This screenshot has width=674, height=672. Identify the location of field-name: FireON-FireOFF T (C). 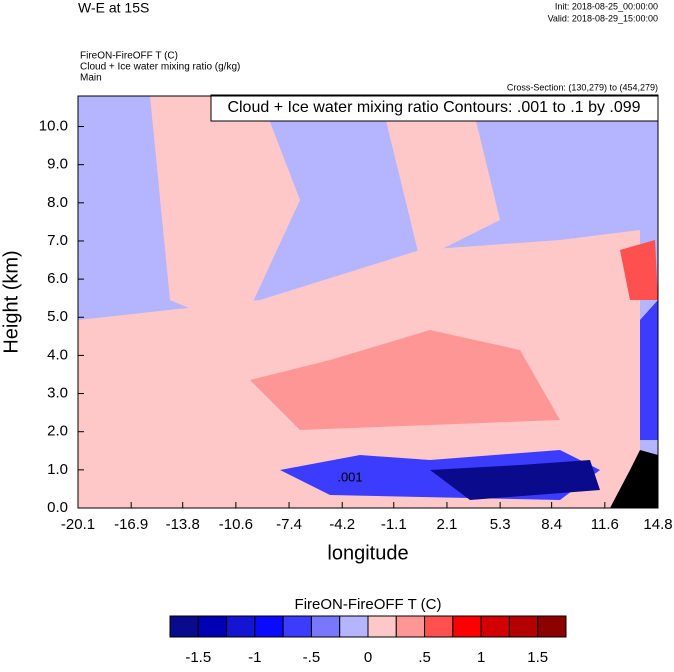
(129, 56).